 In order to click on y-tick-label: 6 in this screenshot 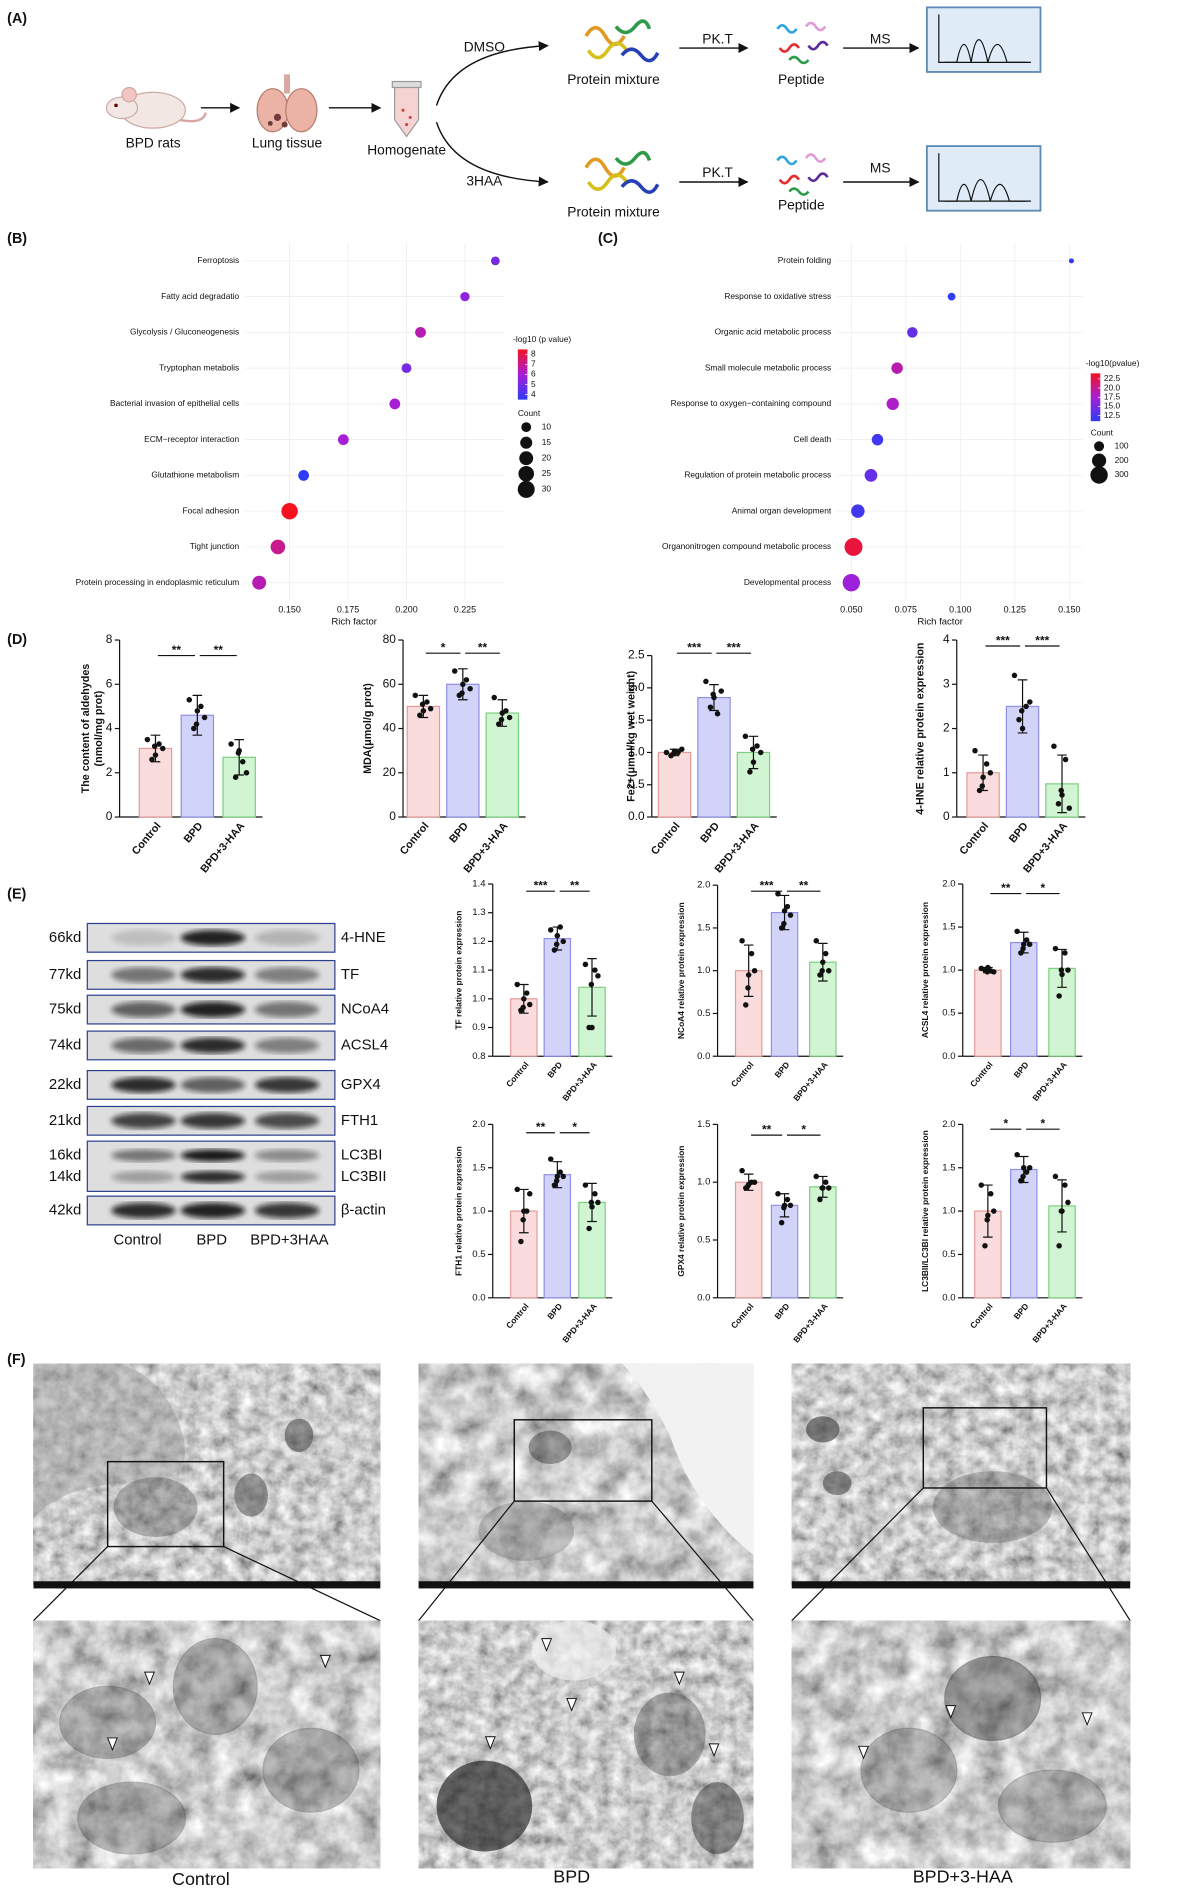, I will do `click(109, 683)`.